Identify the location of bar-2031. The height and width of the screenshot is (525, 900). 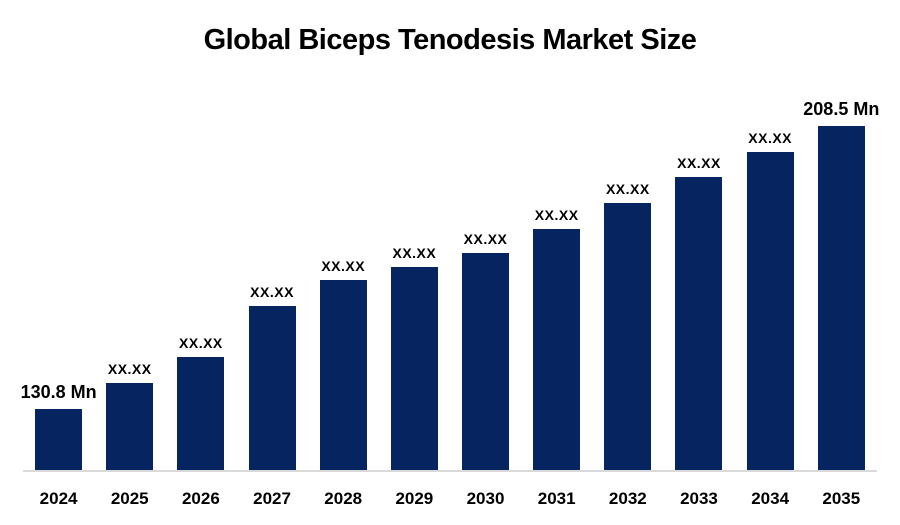
(557, 349).